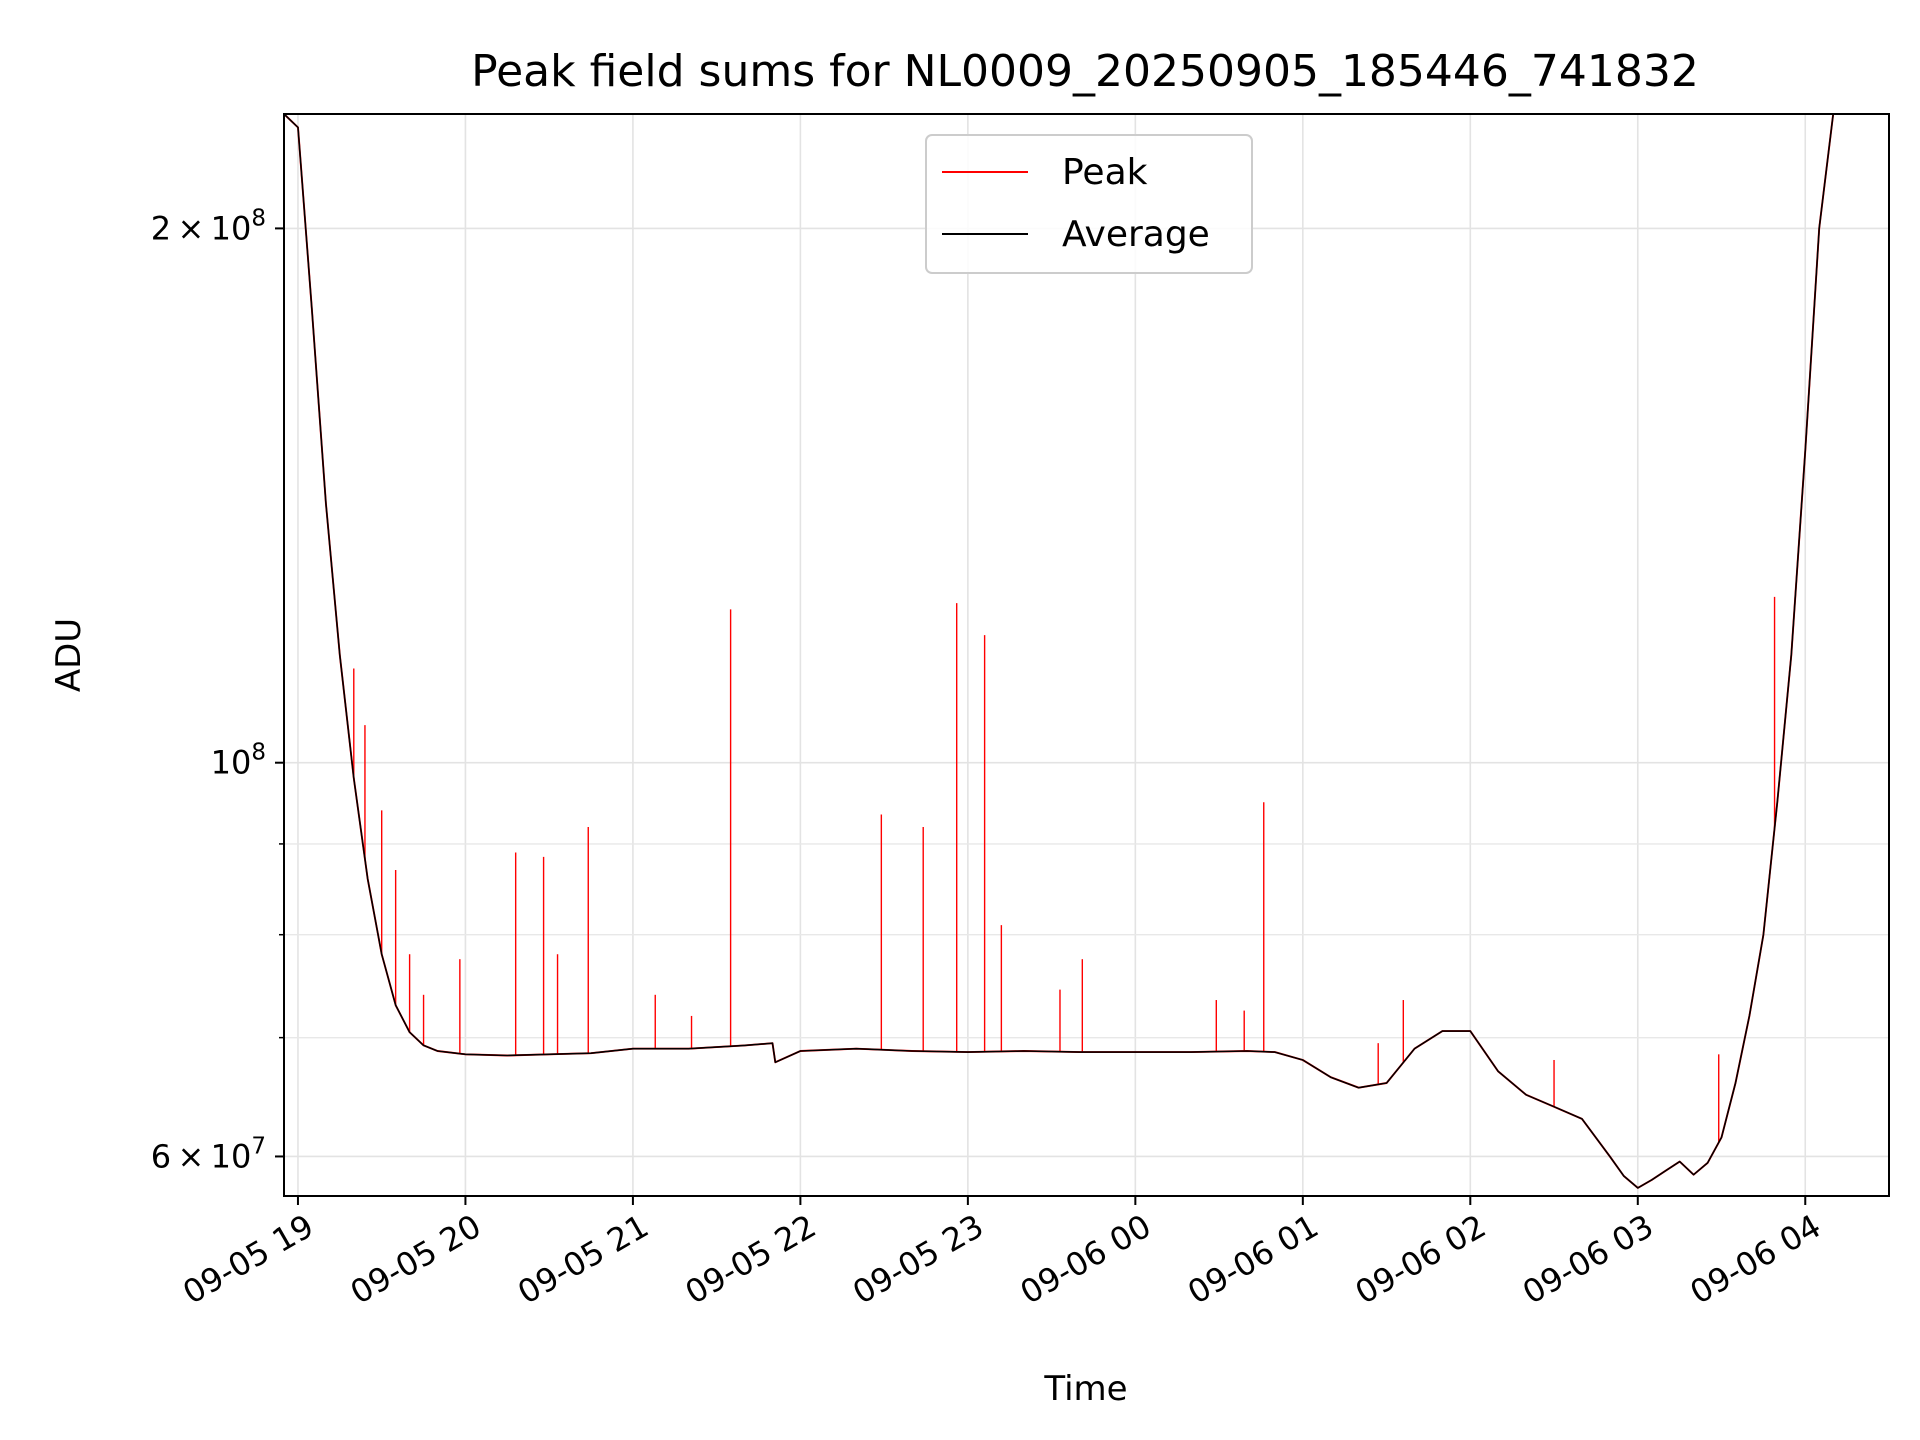 The width and height of the screenshot is (1920, 1440). I want to click on y-tick-label: 6 × 107, so click(208, 1154).